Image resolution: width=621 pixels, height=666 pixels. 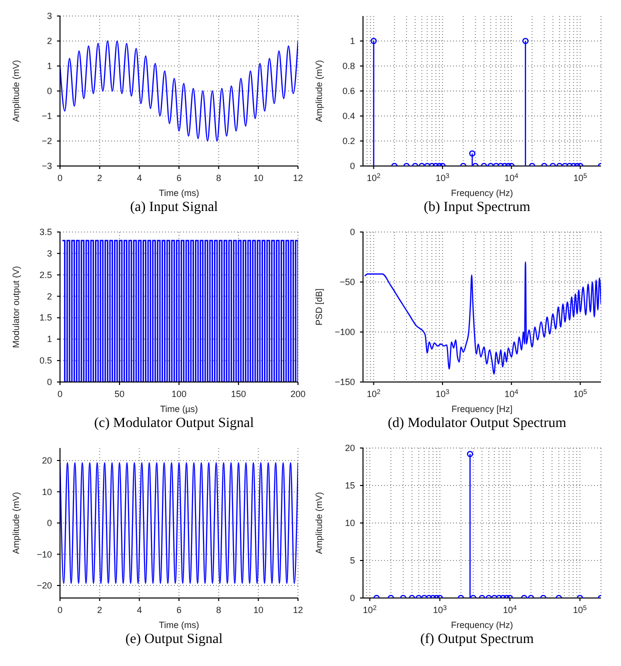 I want to click on y-tick-label: −20, so click(x=44, y=585).